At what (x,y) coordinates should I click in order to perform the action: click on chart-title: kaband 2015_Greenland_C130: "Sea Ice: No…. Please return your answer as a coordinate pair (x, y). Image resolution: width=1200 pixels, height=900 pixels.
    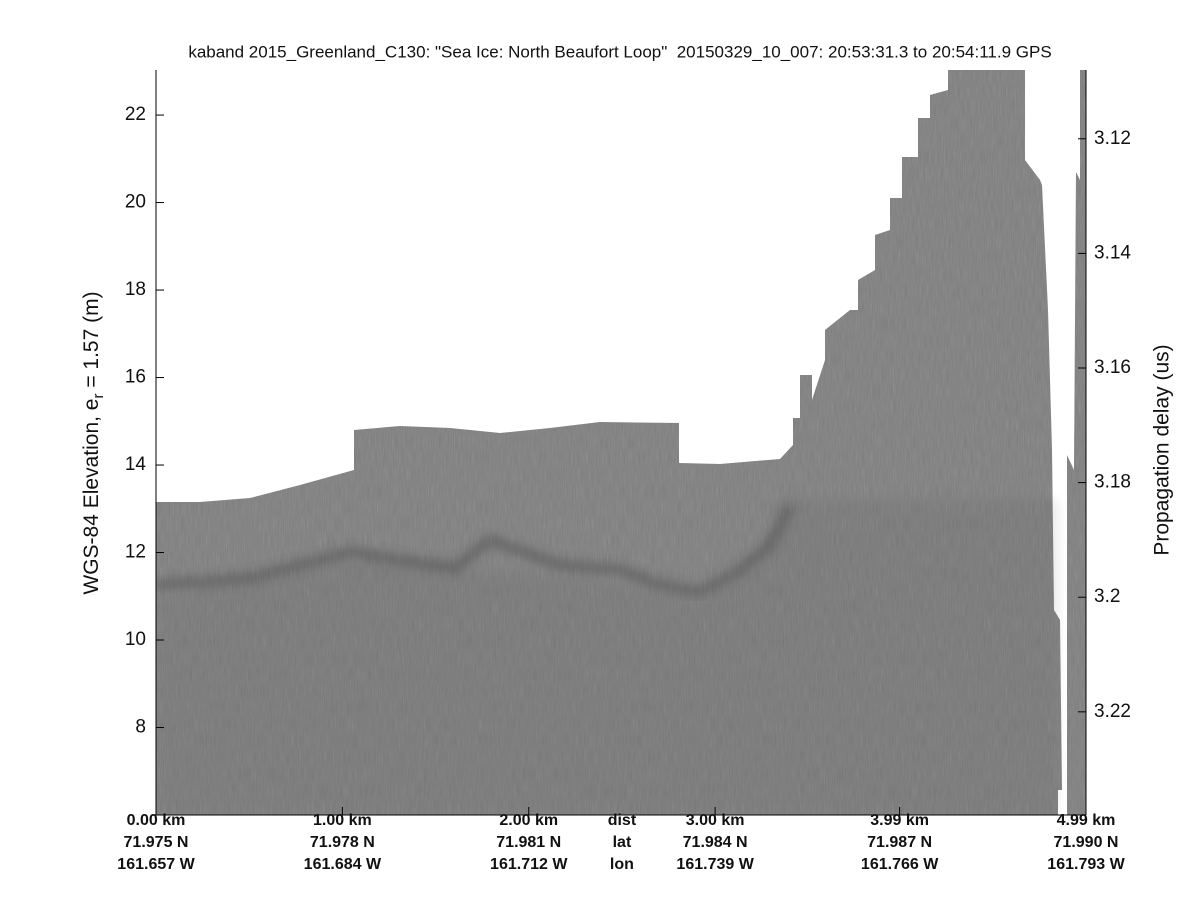
    Looking at the image, I should click on (619, 51).